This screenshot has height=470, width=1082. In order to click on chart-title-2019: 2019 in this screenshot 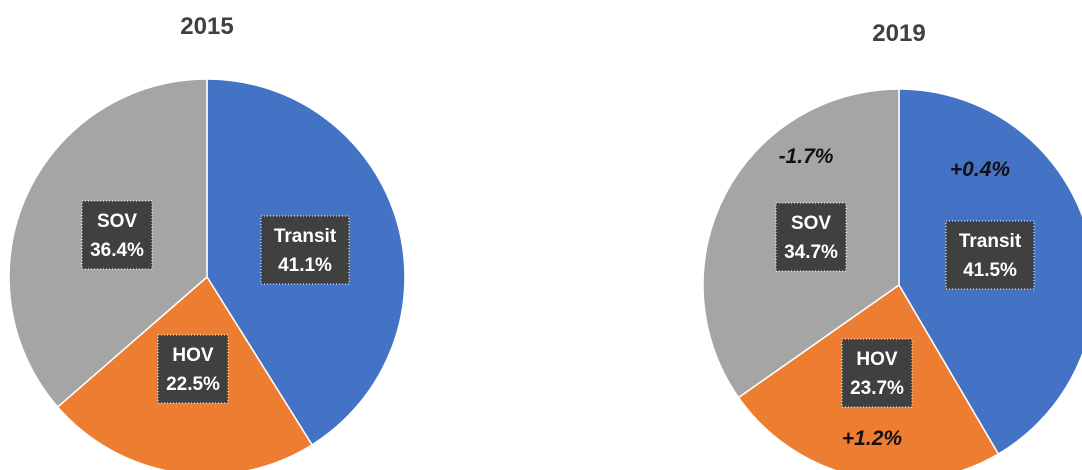, I will do `click(898, 33)`.